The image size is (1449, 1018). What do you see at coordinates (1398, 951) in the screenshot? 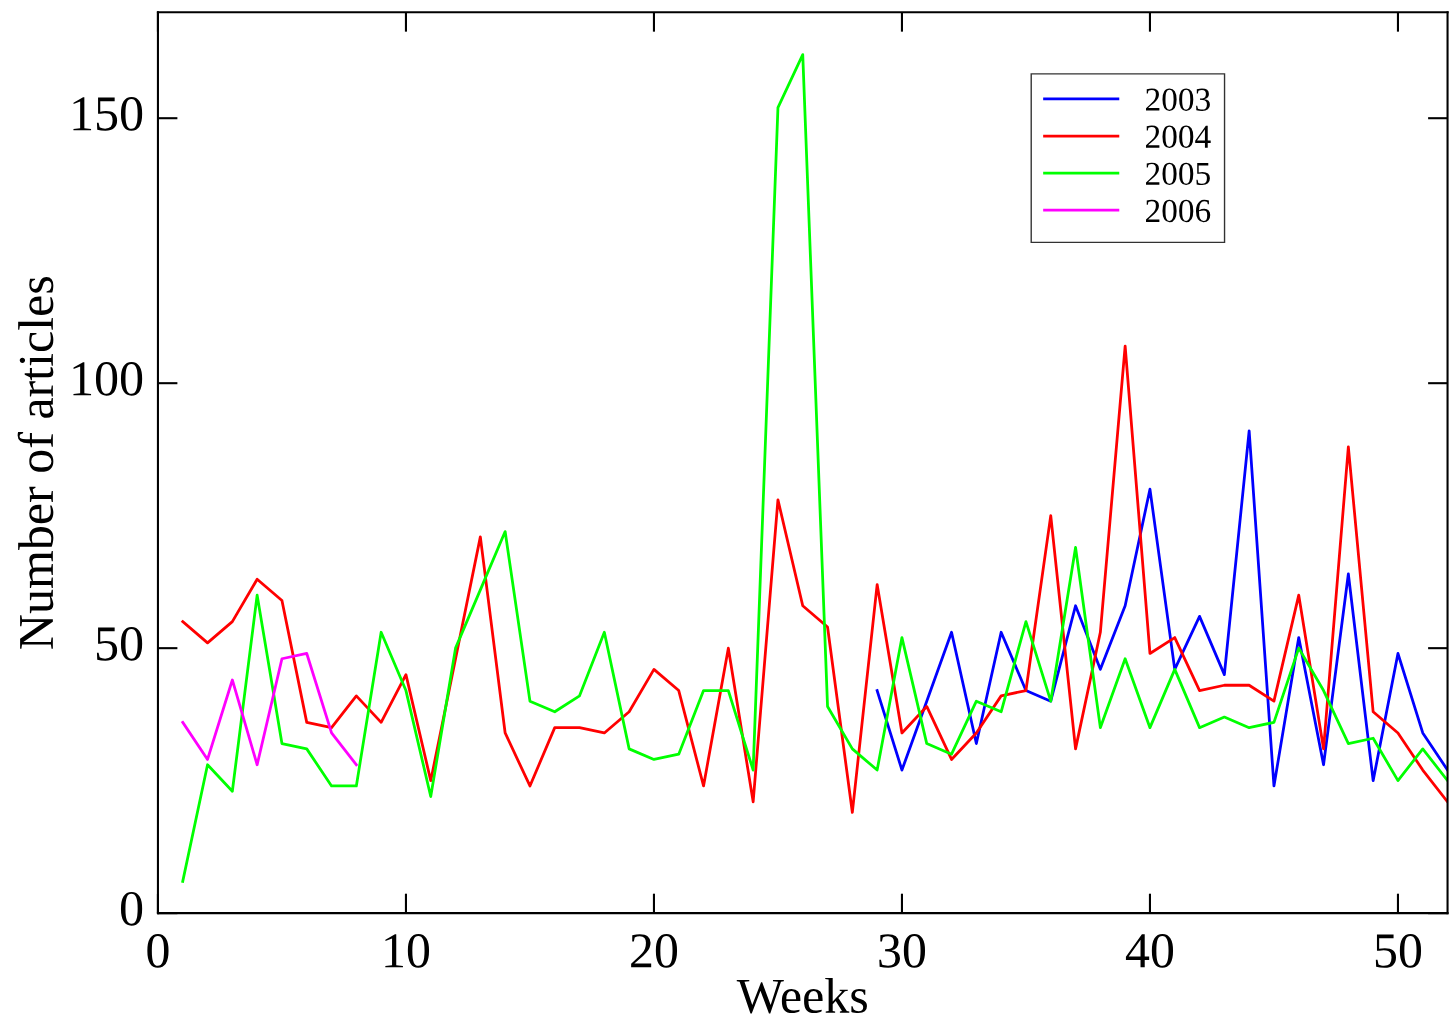
I see `x-tick-label: 50` at bounding box center [1398, 951].